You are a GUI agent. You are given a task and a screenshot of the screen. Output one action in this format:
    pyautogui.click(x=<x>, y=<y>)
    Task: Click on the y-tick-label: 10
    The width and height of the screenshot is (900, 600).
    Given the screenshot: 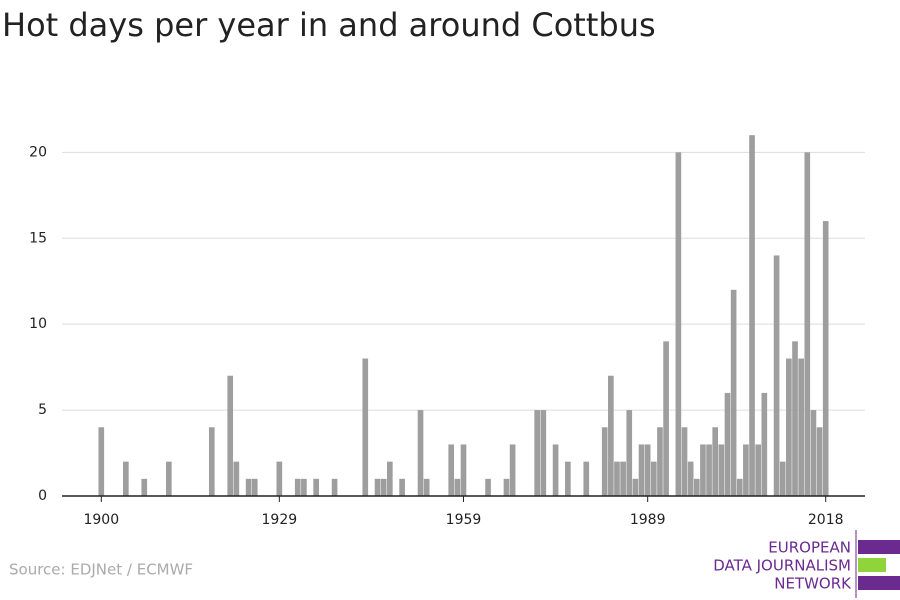 What is the action you would take?
    pyautogui.click(x=38, y=324)
    